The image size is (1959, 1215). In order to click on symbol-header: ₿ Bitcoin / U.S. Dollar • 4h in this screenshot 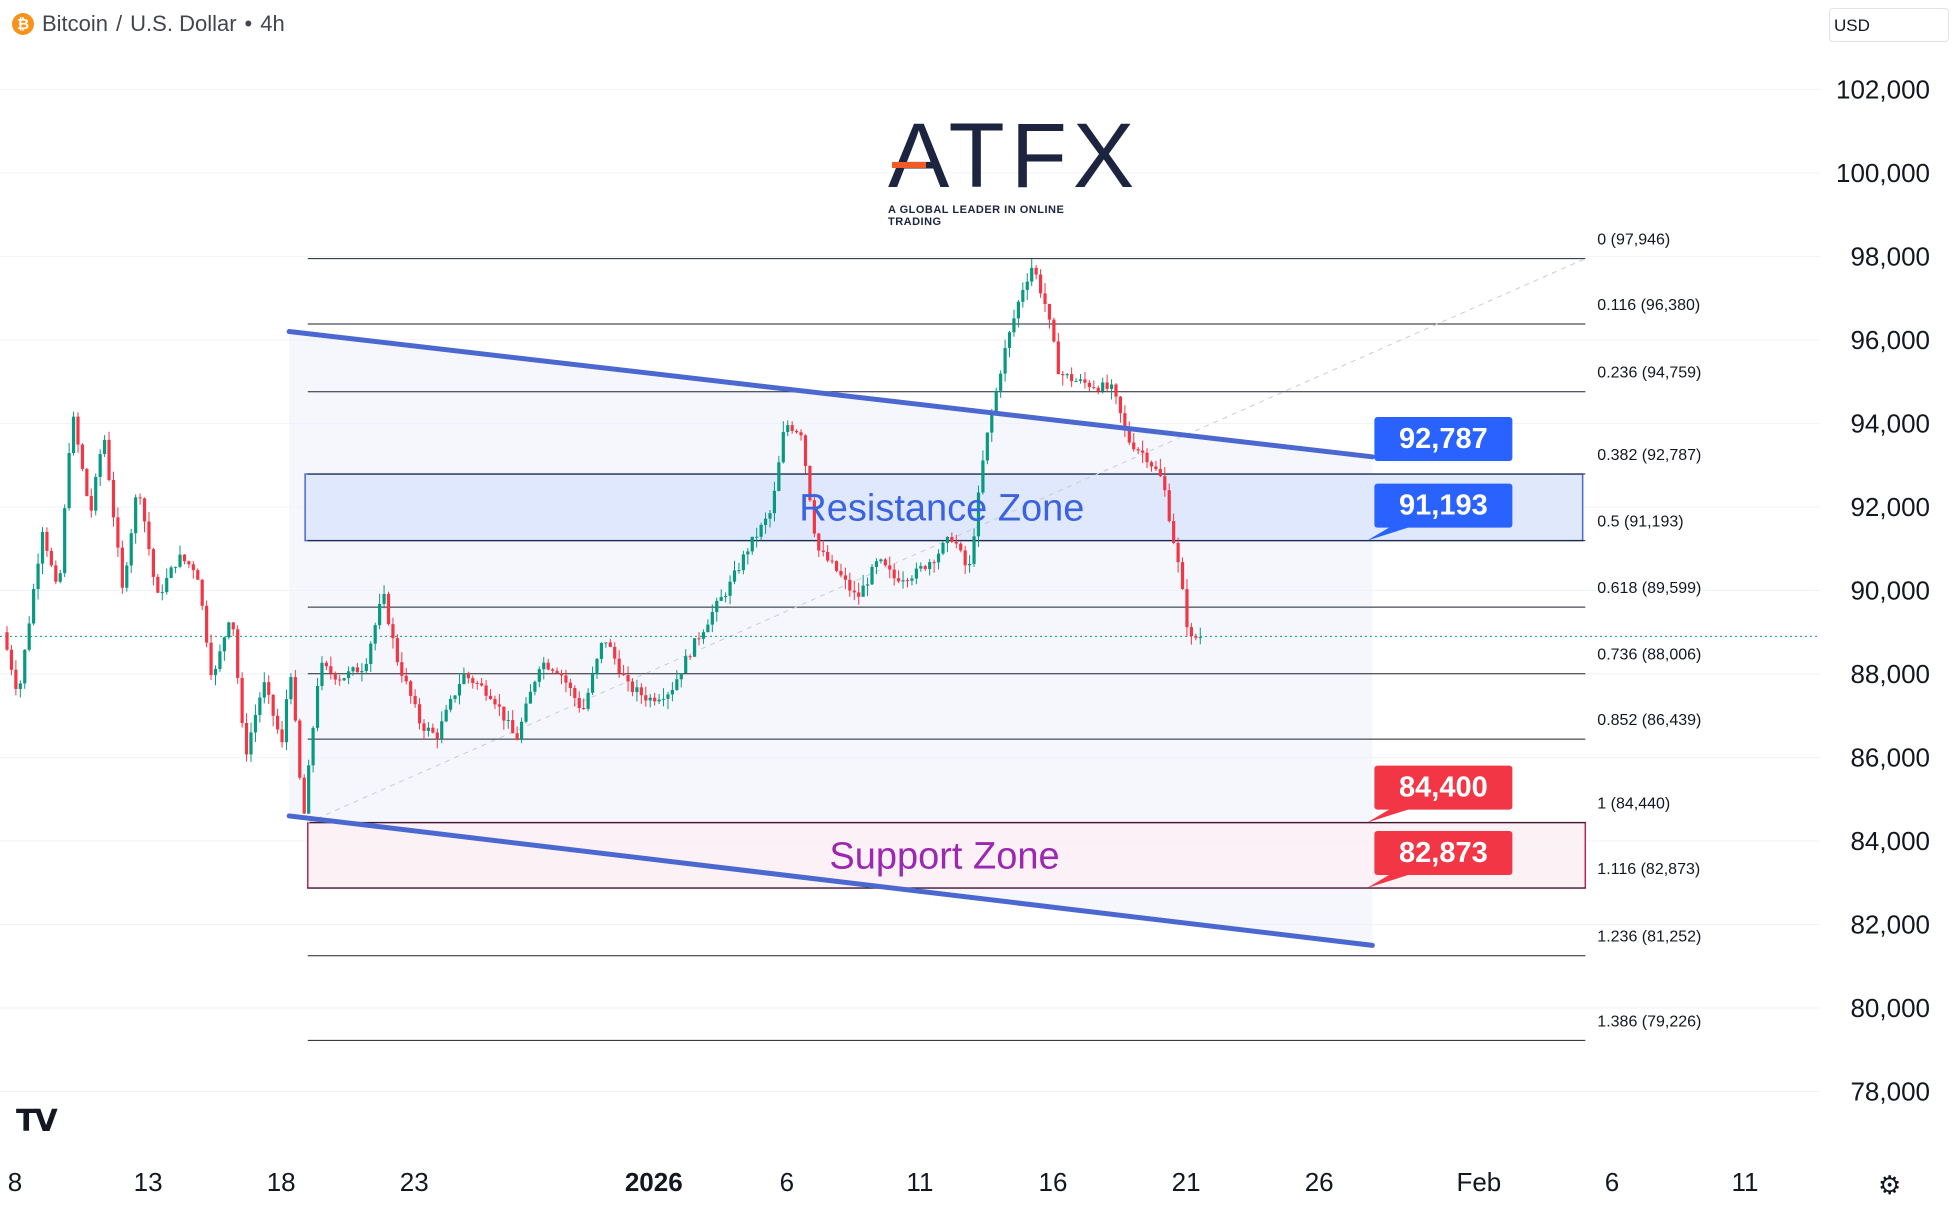, I will do `click(148, 24)`.